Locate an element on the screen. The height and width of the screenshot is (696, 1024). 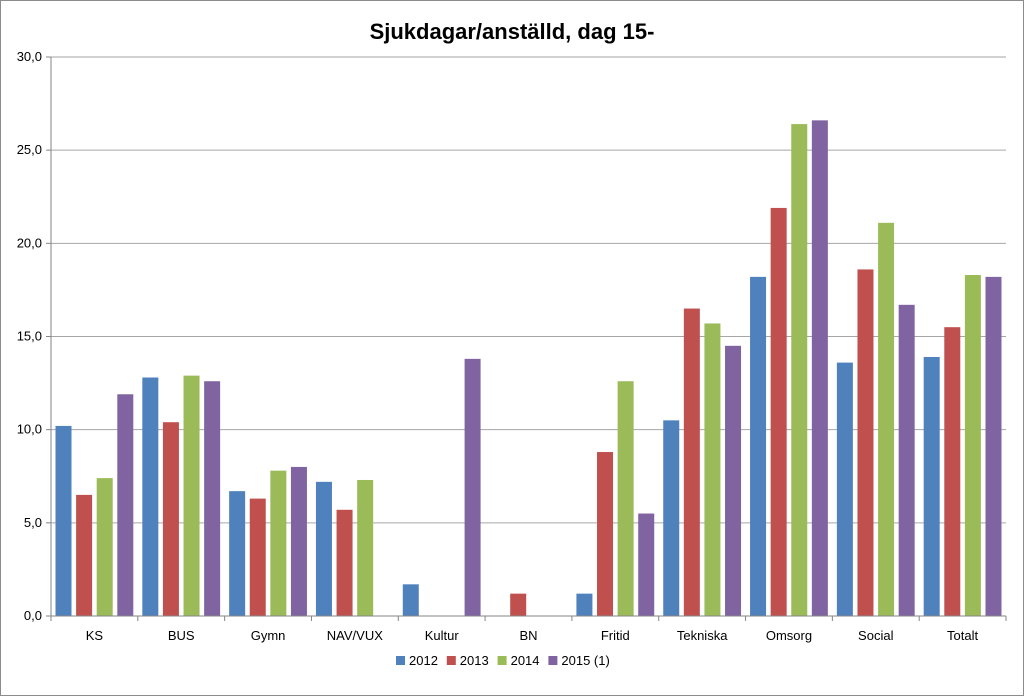
y-axis-ticks: 0,0 5,0 10,0 15,0 20,0 25,0 30,0 is located at coordinates (34, 336).